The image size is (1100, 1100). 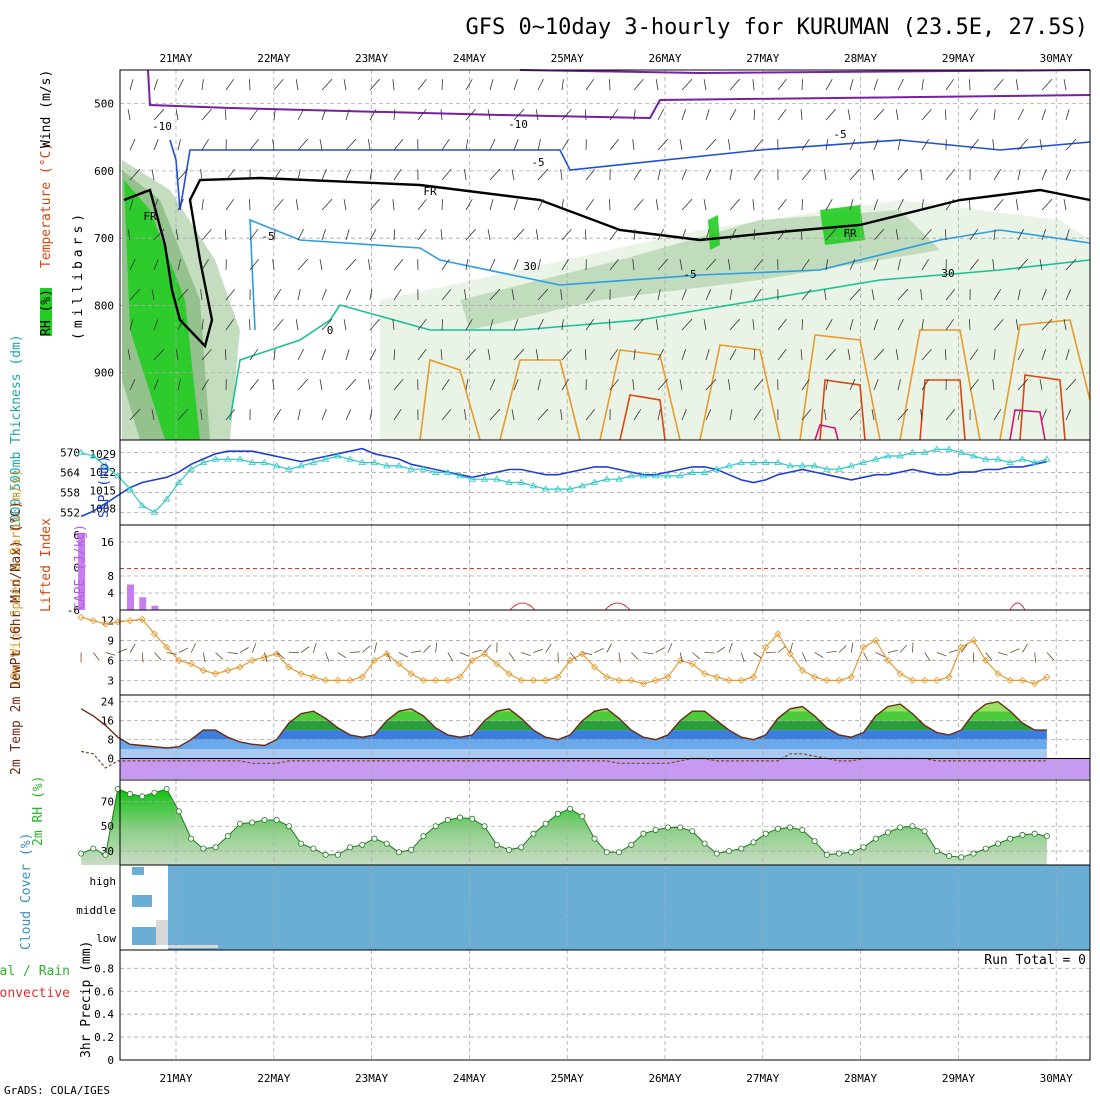 I want to click on top-date-label: 29MAY, so click(x=958, y=58).